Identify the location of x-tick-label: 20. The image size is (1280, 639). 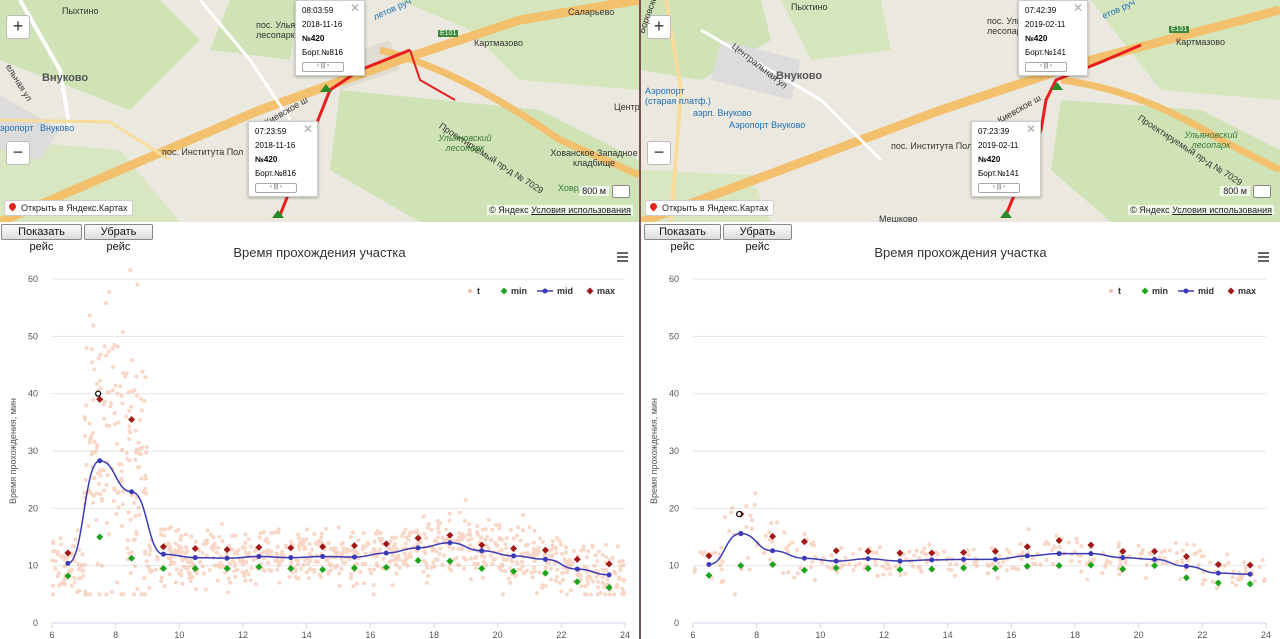
(498, 634).